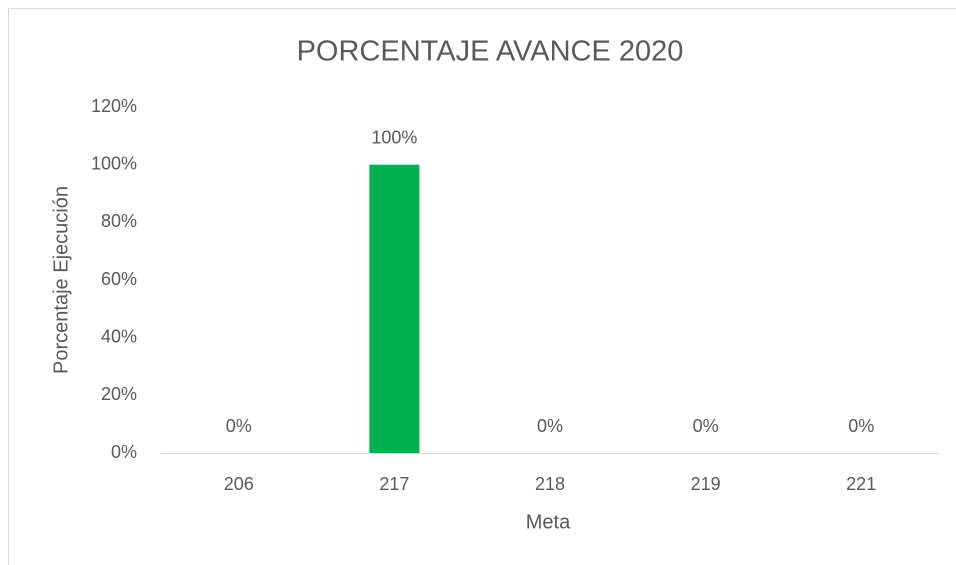 The height and width of the screenshot is (565, 956). I want to click on y-tick-label: 80%, so click(119, 221).